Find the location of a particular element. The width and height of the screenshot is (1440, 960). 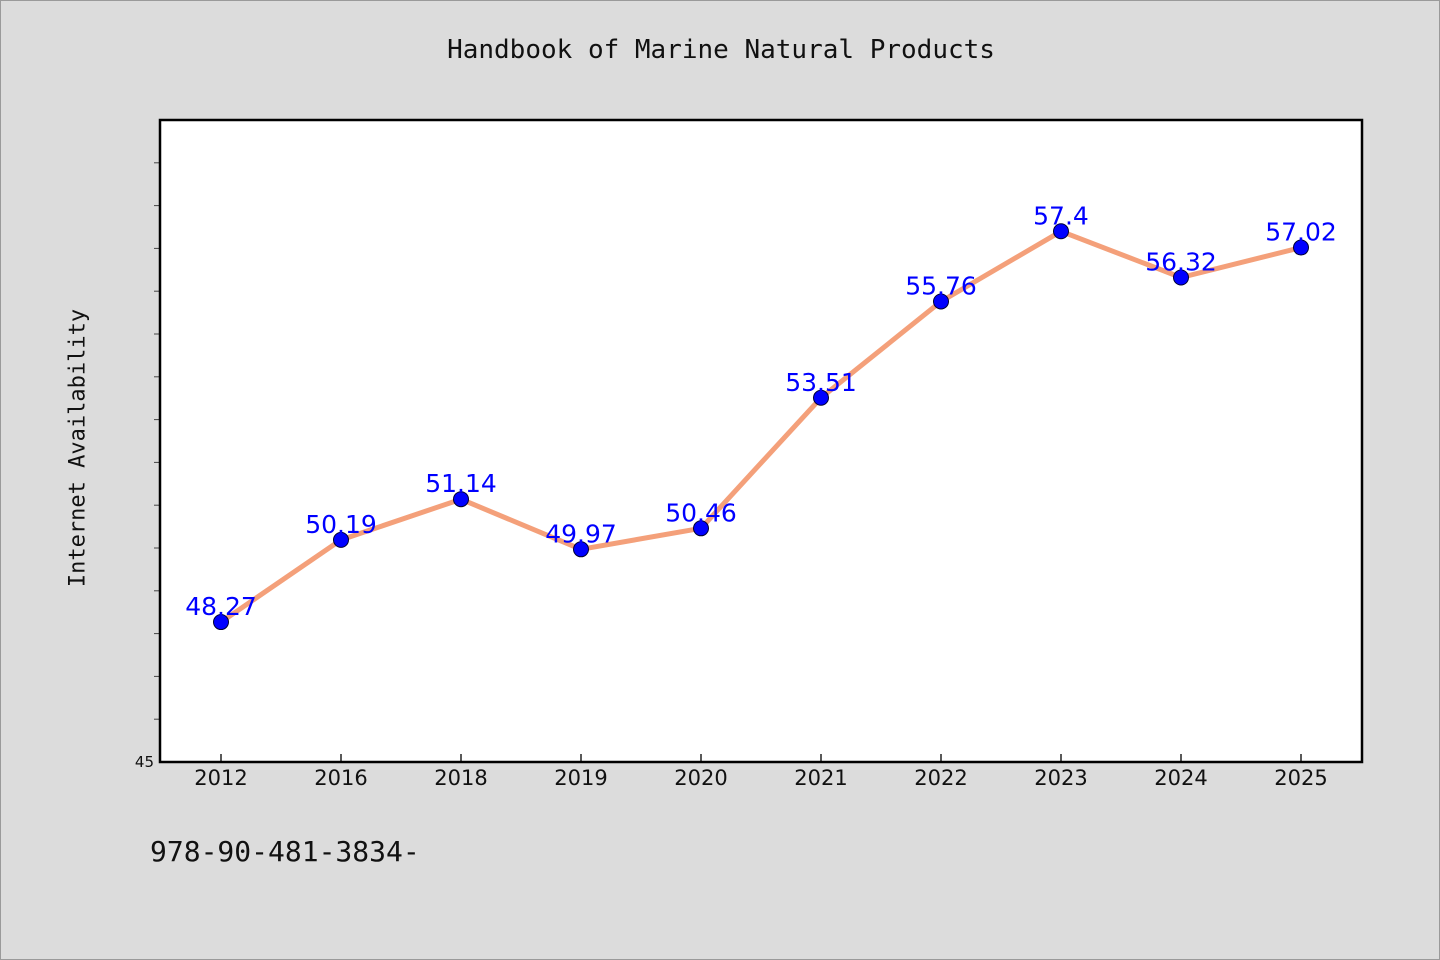

x-tick-label: 2012 is located at coordinates (220, 778).